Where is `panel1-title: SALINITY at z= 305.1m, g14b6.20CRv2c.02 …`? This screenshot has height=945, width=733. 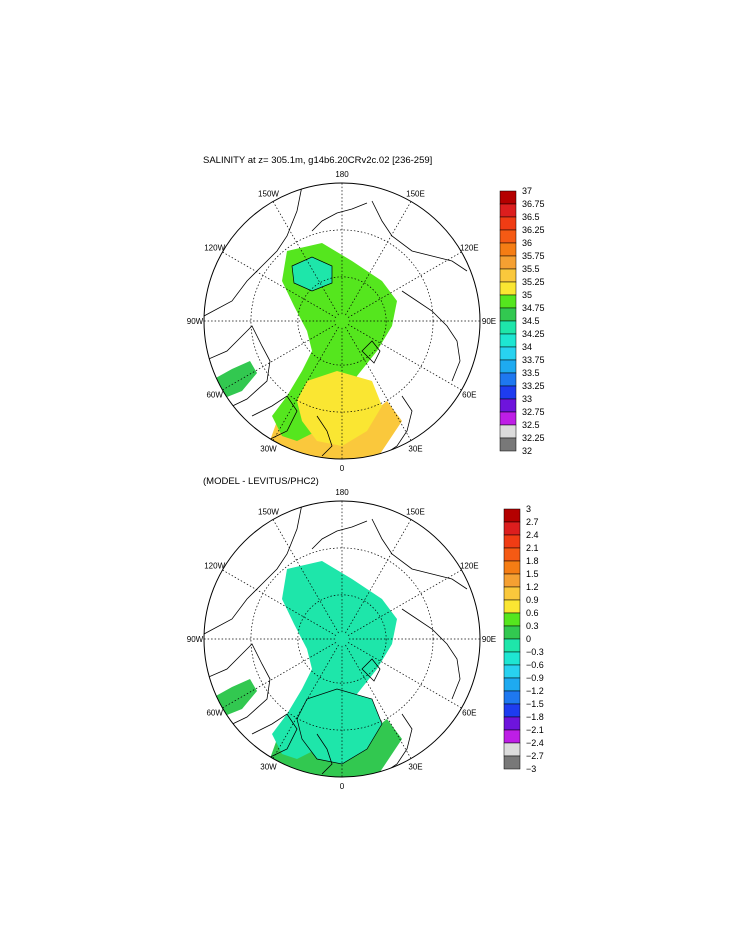 panel1-title: SALINITY at z= 305.1m, g14b6.20CRv2c.02 … is located at coordinates (318, 160).